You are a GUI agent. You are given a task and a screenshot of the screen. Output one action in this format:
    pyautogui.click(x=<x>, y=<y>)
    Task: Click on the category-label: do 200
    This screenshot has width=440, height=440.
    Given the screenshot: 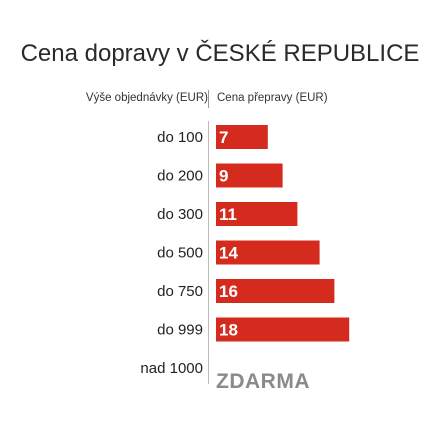 What is the action you would take?
    pyautogui.click(x=180, y=176)
    